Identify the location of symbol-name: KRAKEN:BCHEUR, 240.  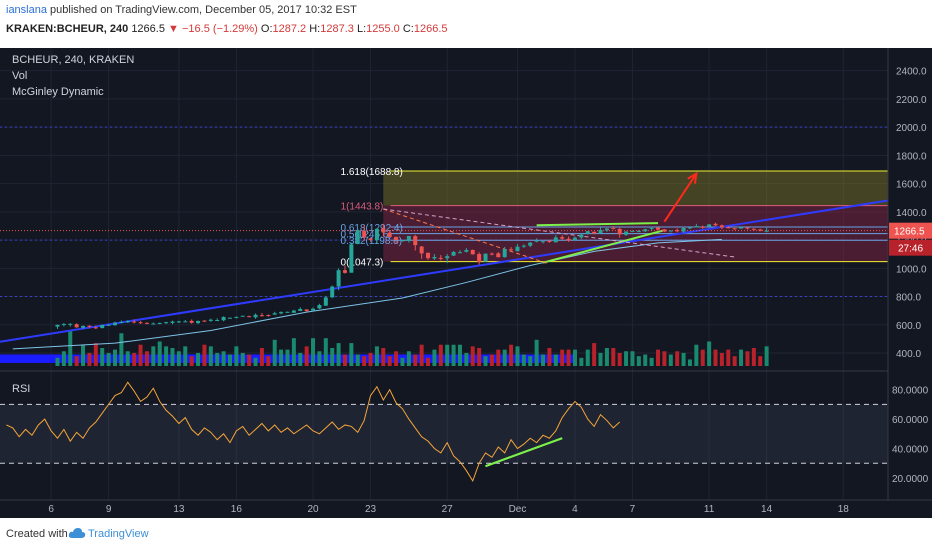
(67, 29).